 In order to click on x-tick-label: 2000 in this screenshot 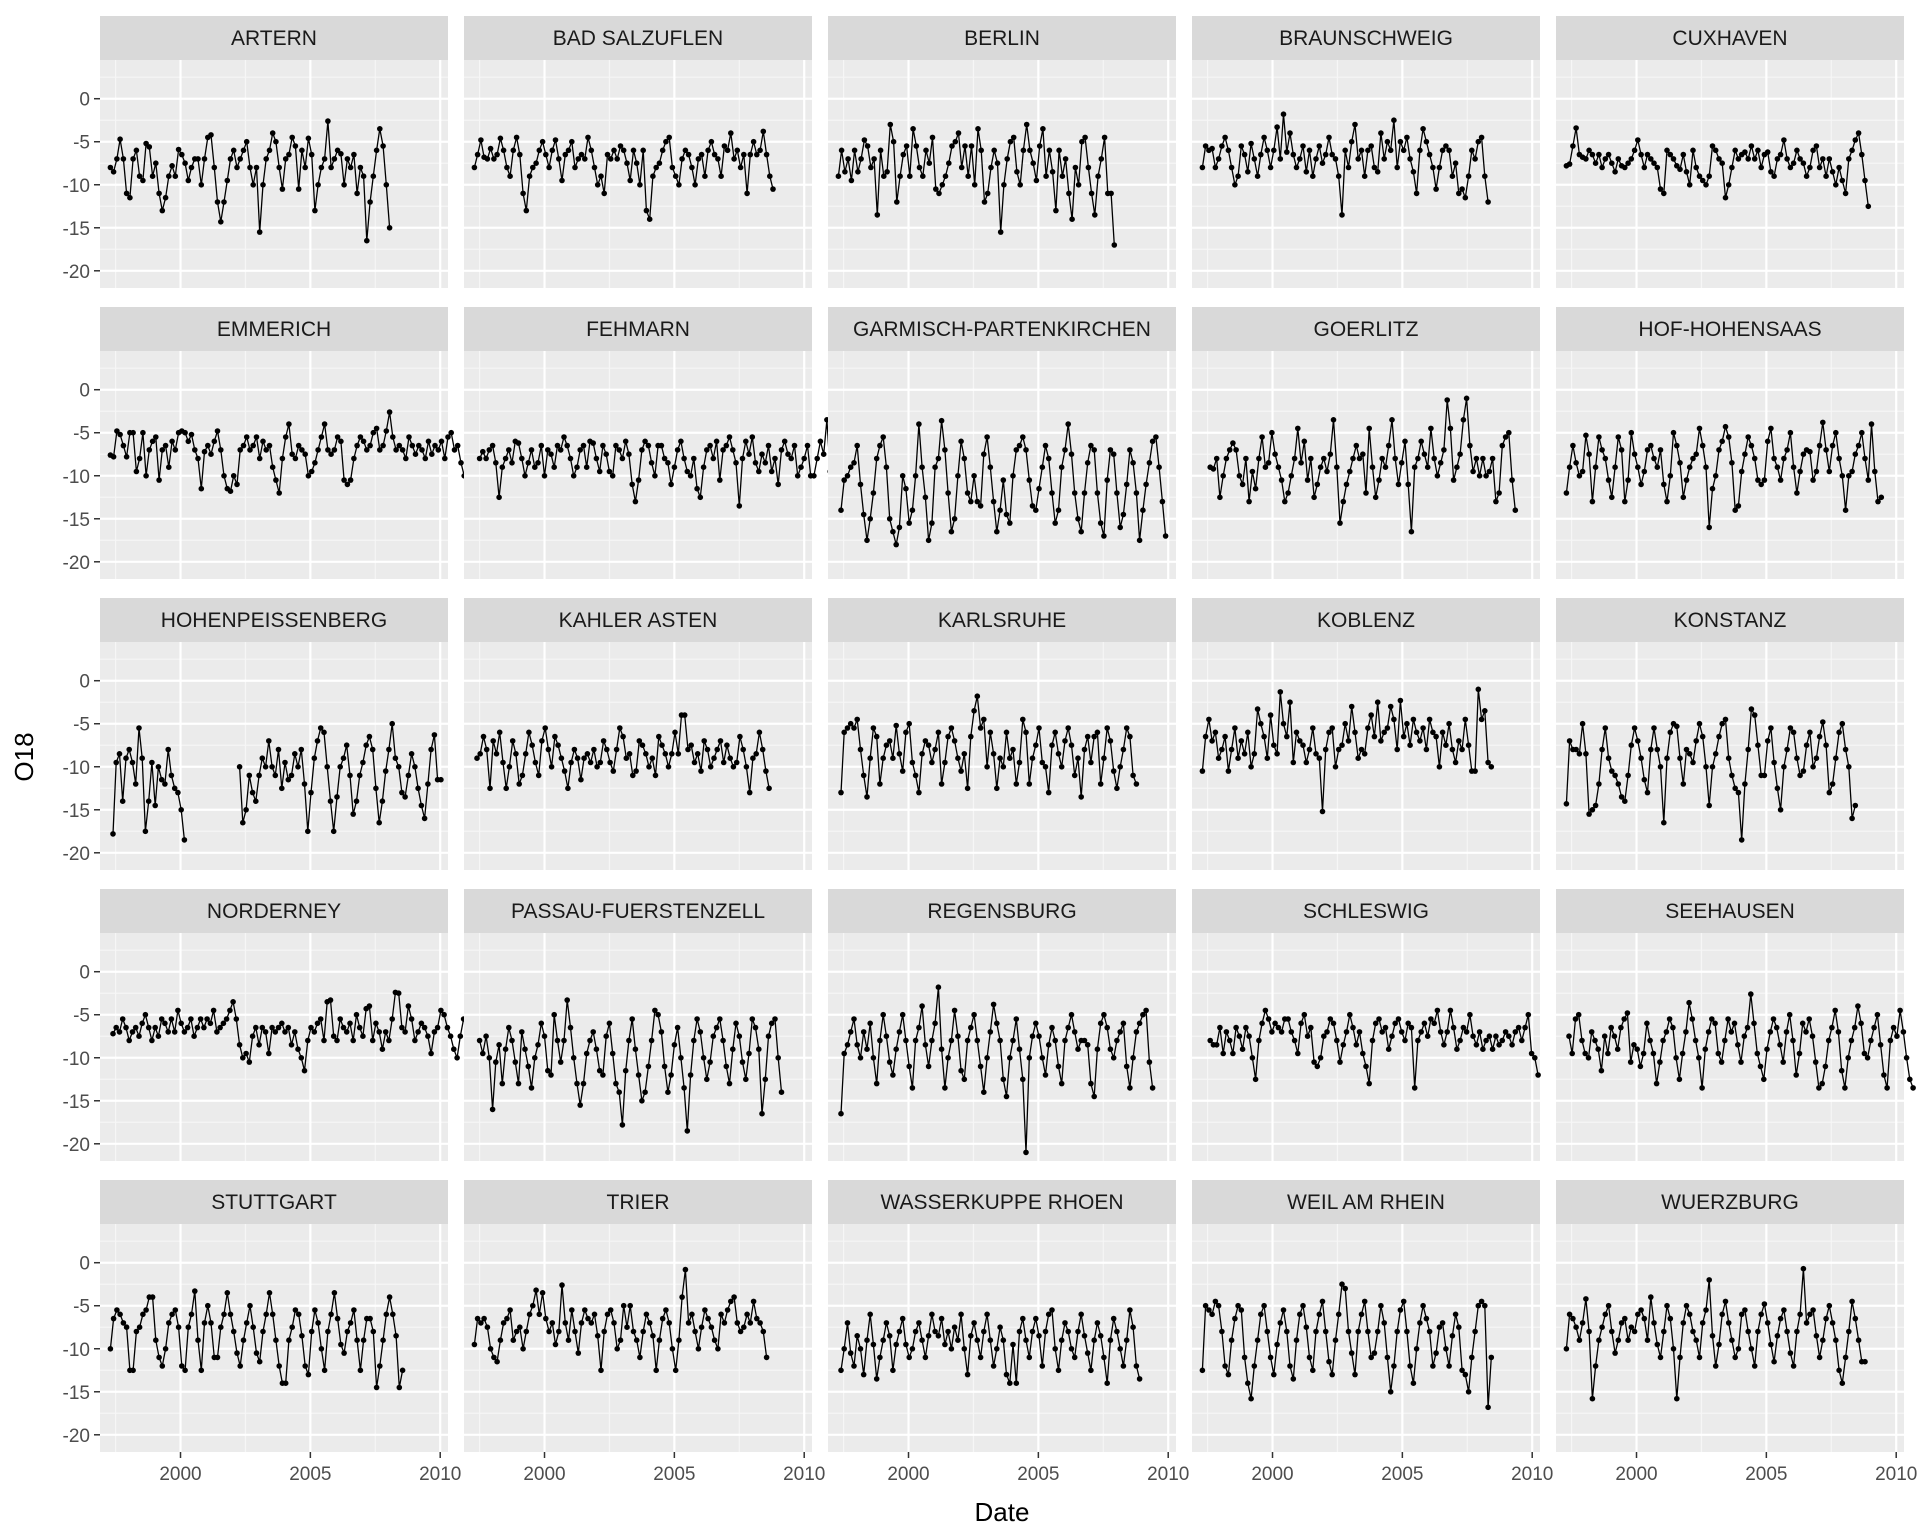, I will do `click(1272, 1474)`.